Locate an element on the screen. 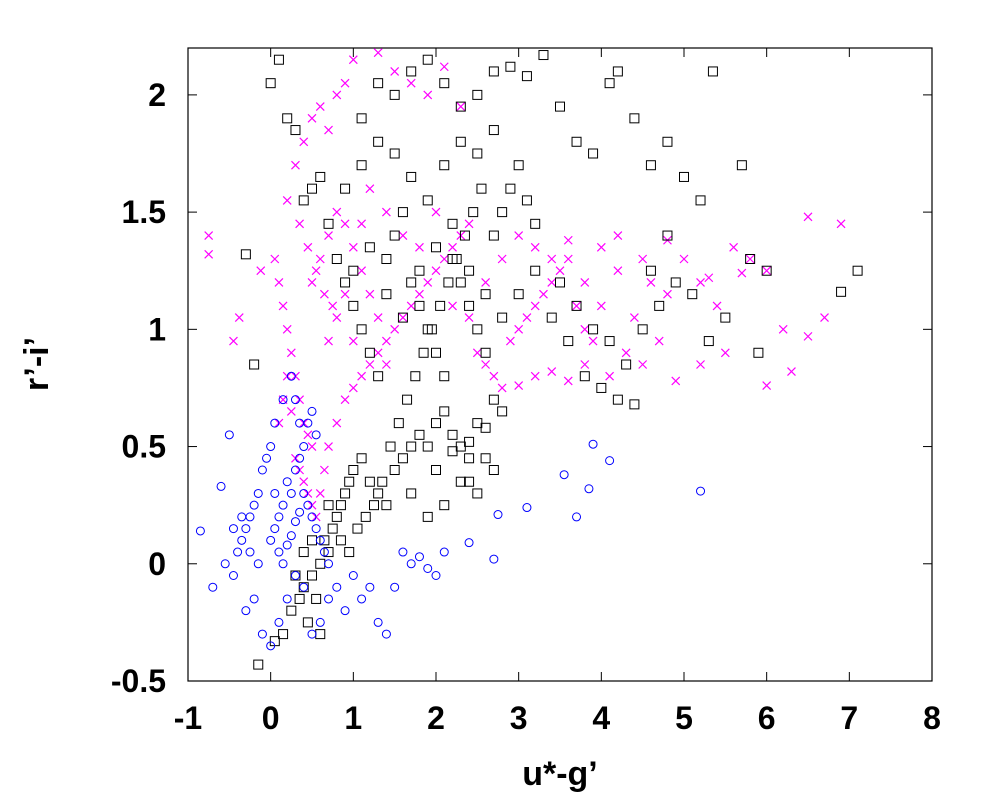 The image size is (1003, 803). x-tick-label: 0 is located at coordinates (271, 718).